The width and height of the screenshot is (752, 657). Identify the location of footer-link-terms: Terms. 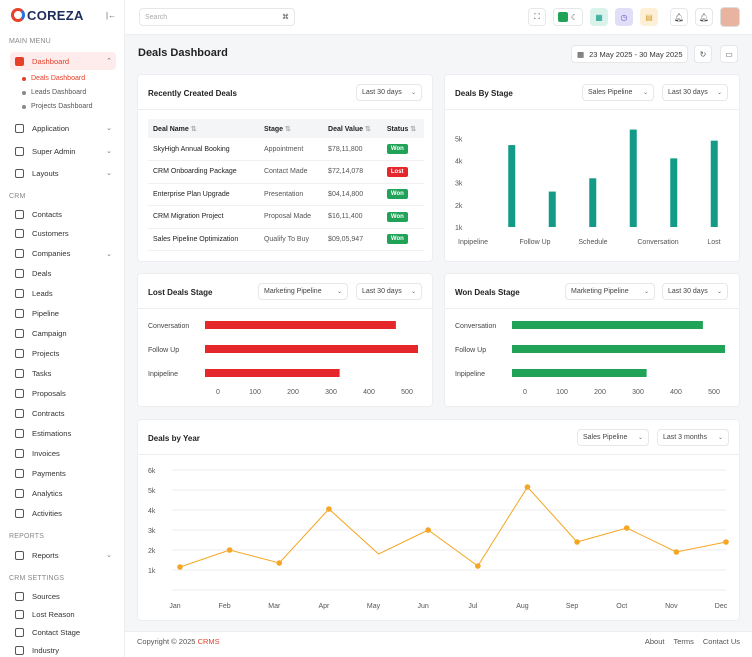
(683, 641).